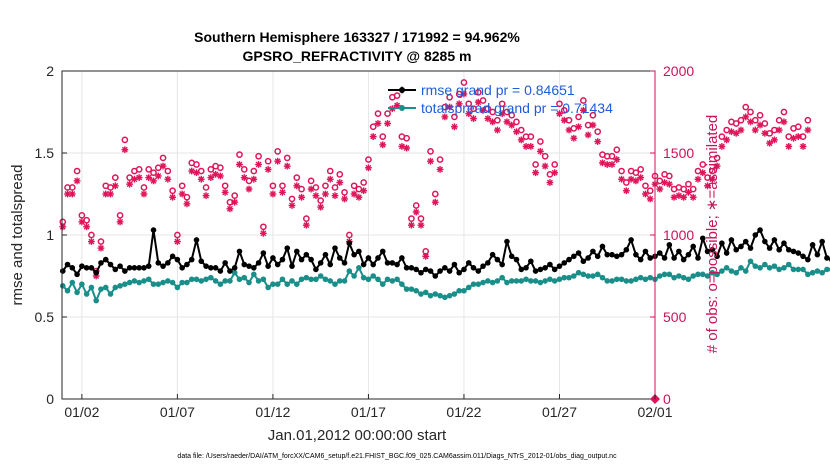 This screenshot has width=830, height=470. Describe the element at coordinates (463, 412) in the screenshot. I see `tick-label-x: 01/22` at that location.